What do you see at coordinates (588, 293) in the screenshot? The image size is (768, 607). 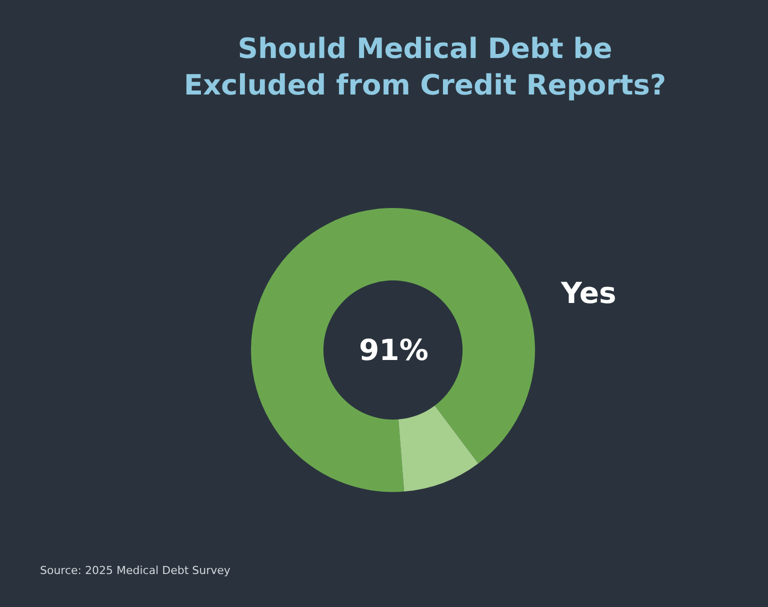 I see `slice-label: Yes` at bounding box center [588, 293].